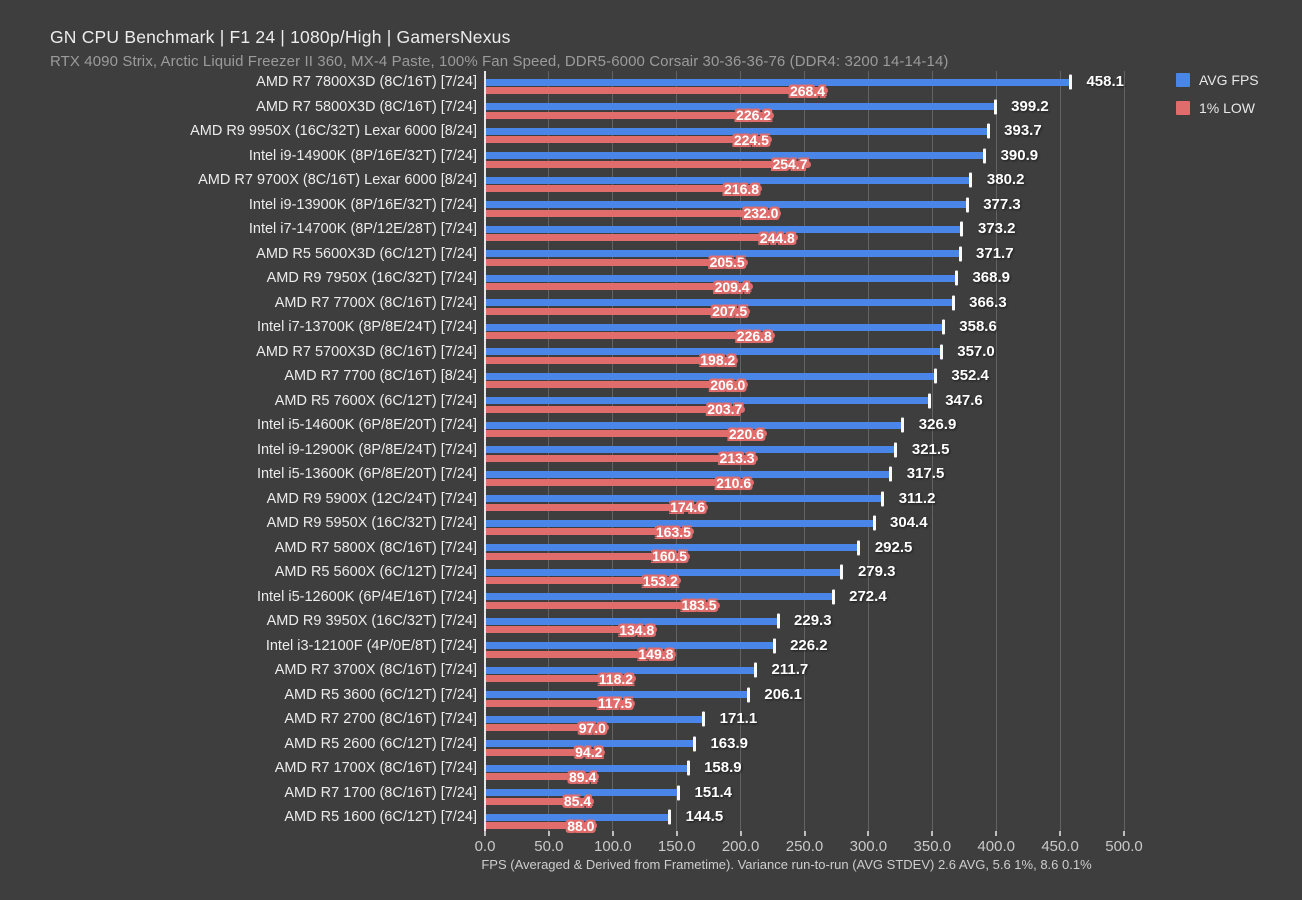 This screenshot has height=900, width=1302. What do you see at coordinates (656, 654) in the screenshot?
I see `one-percent-low-value: 149.8` at bounding box center [656, 654].